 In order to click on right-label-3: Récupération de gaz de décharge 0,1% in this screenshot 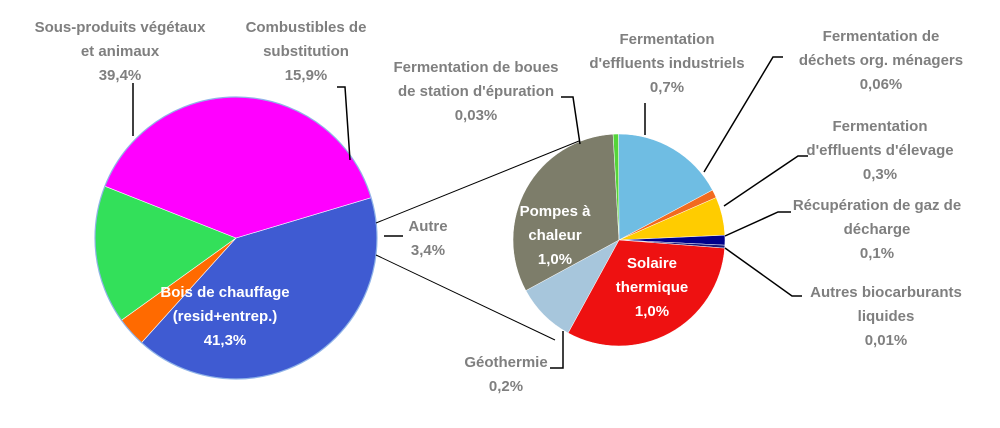, I will do `click(877, 229)`.